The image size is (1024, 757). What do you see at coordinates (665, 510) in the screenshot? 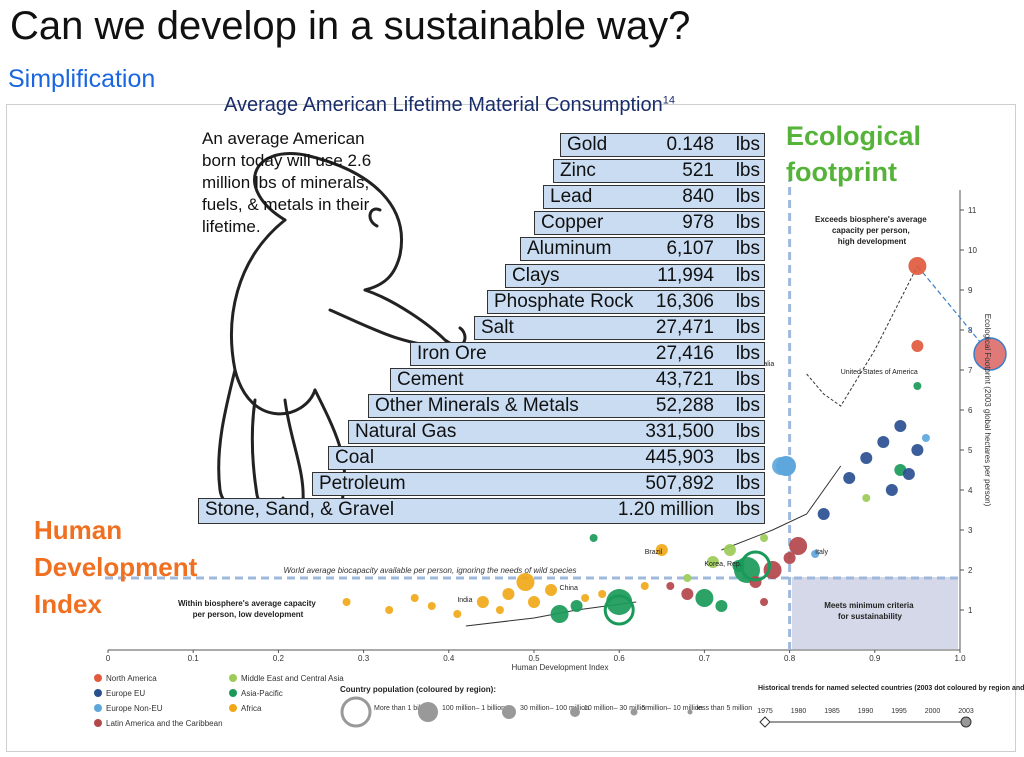
I see `material-value: 1.20 million` at bounding box center [665, 510].